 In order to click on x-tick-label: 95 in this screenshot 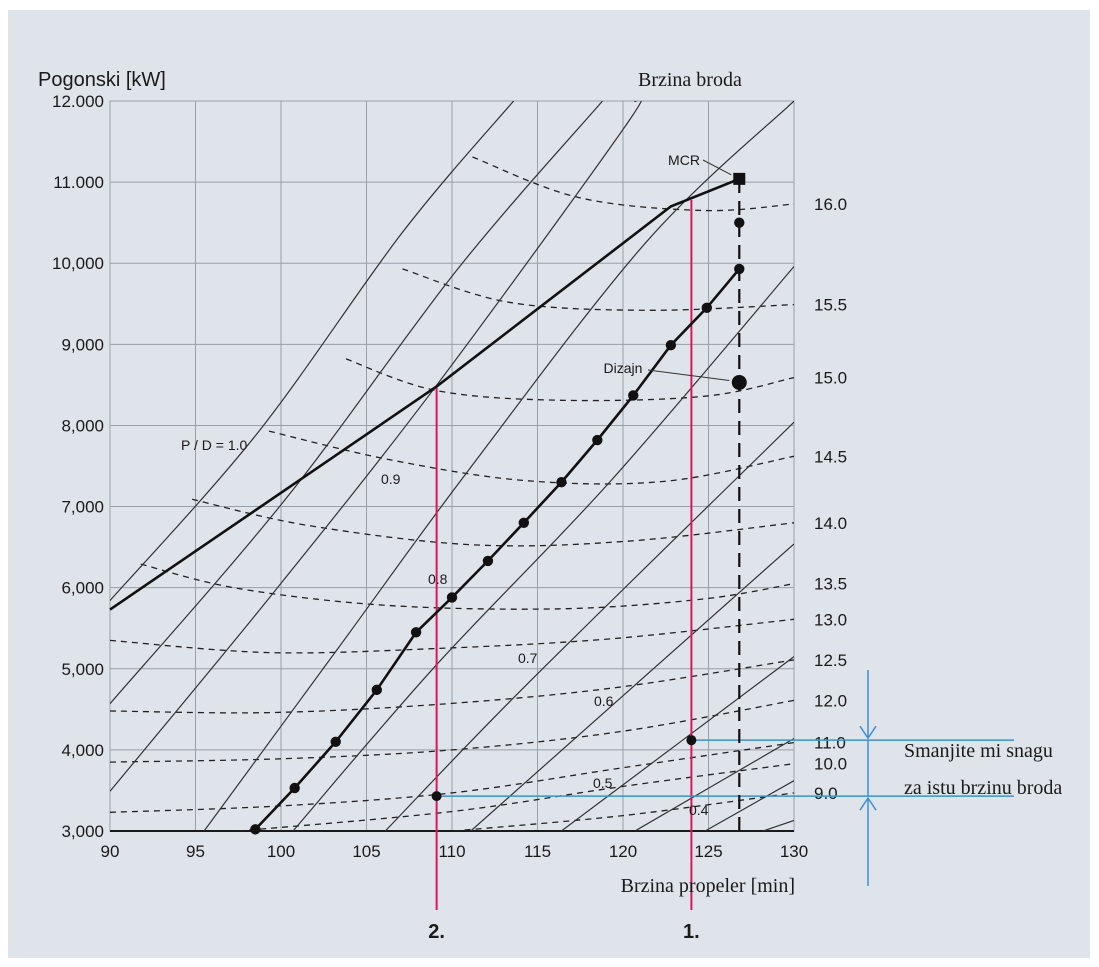, I will do `click(195, 851)`.